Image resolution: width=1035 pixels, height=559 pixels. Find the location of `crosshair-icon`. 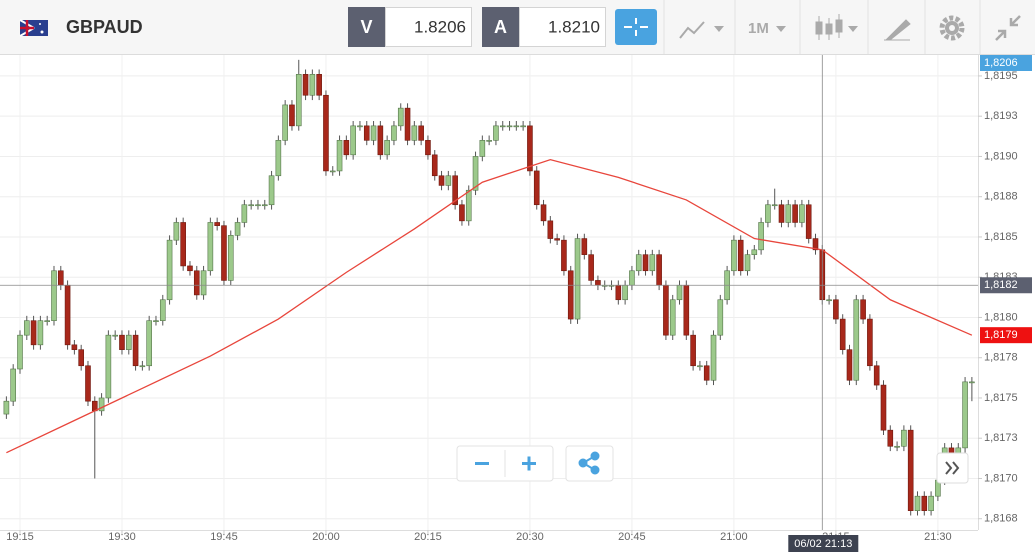

crosshair-icon is located at coordinates (636, 27).